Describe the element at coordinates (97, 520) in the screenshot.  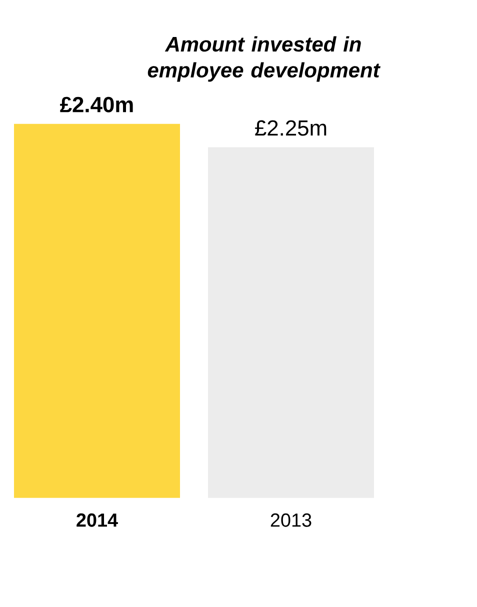
I see `x-tick-label: 2014` at that location.